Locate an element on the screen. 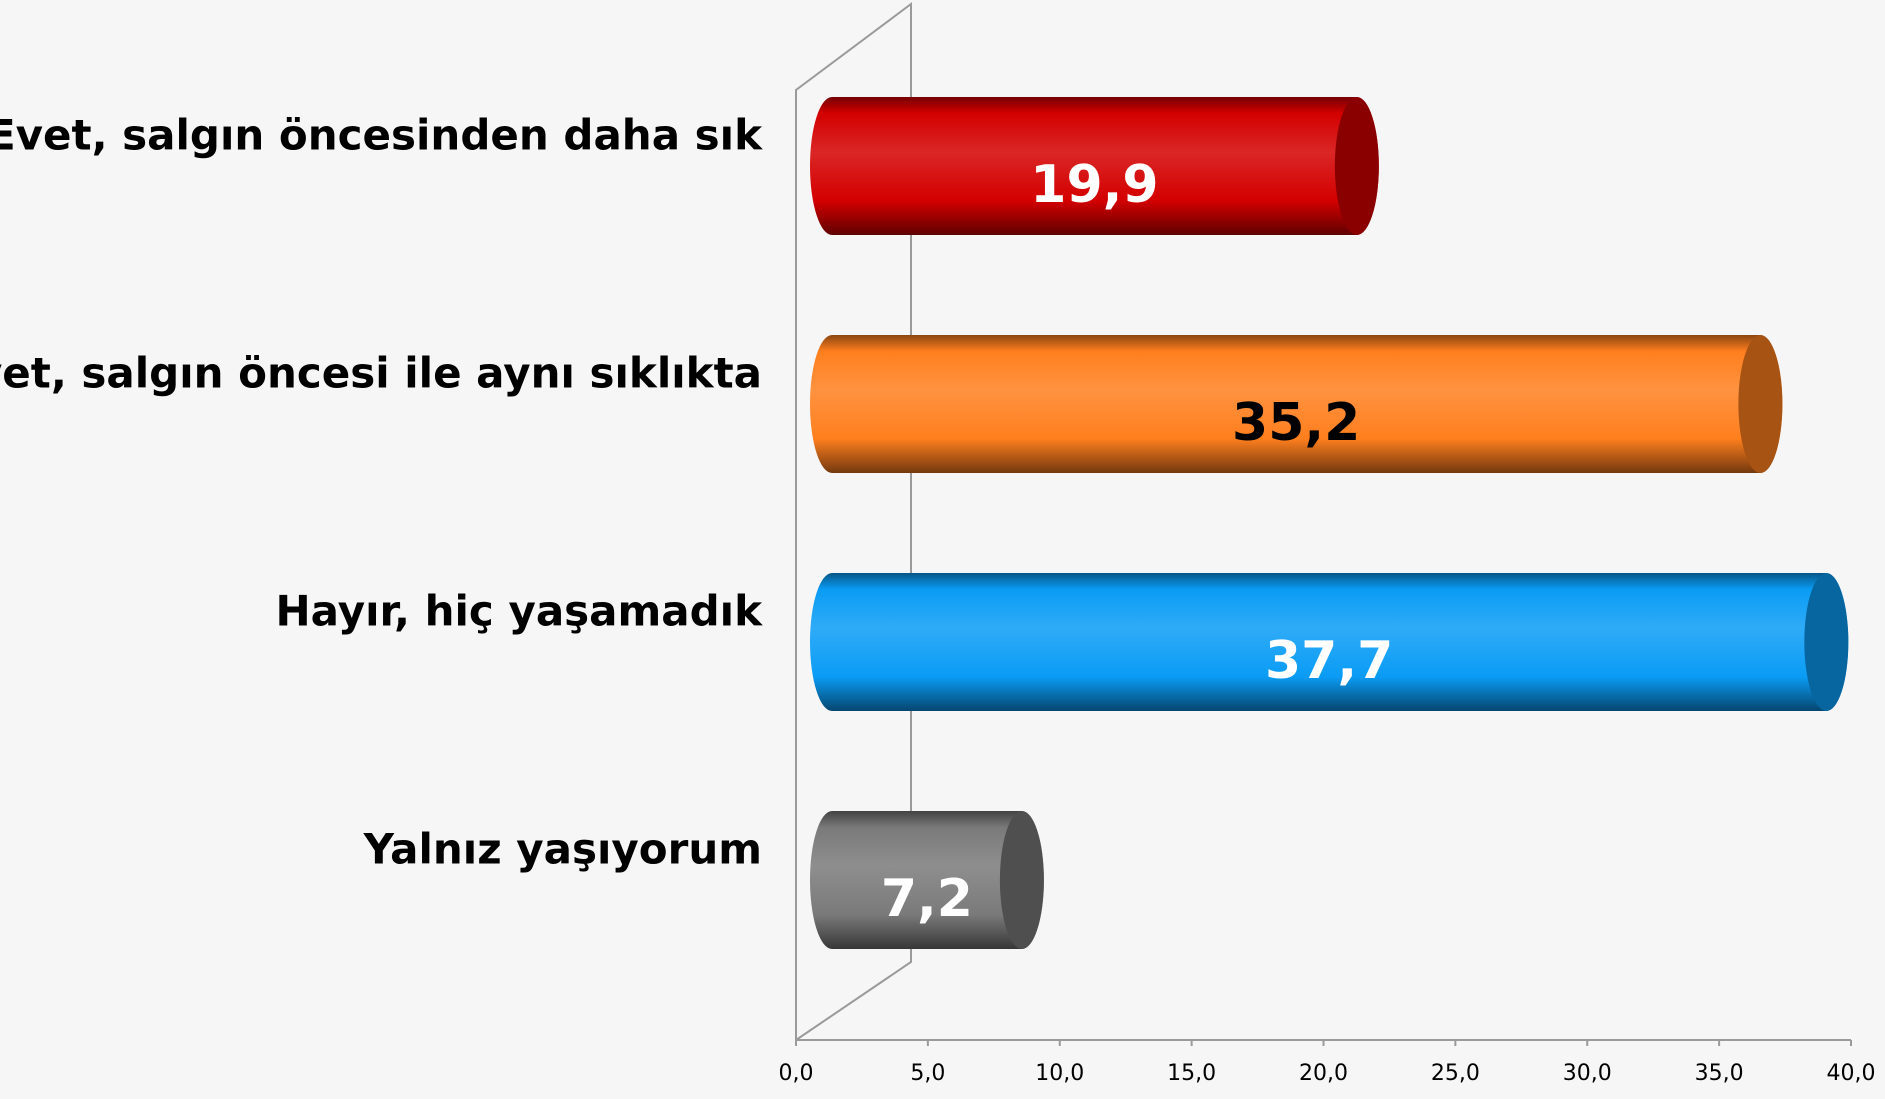  x-tick-label: 15,0 is located at coordinates (1191, 1073).